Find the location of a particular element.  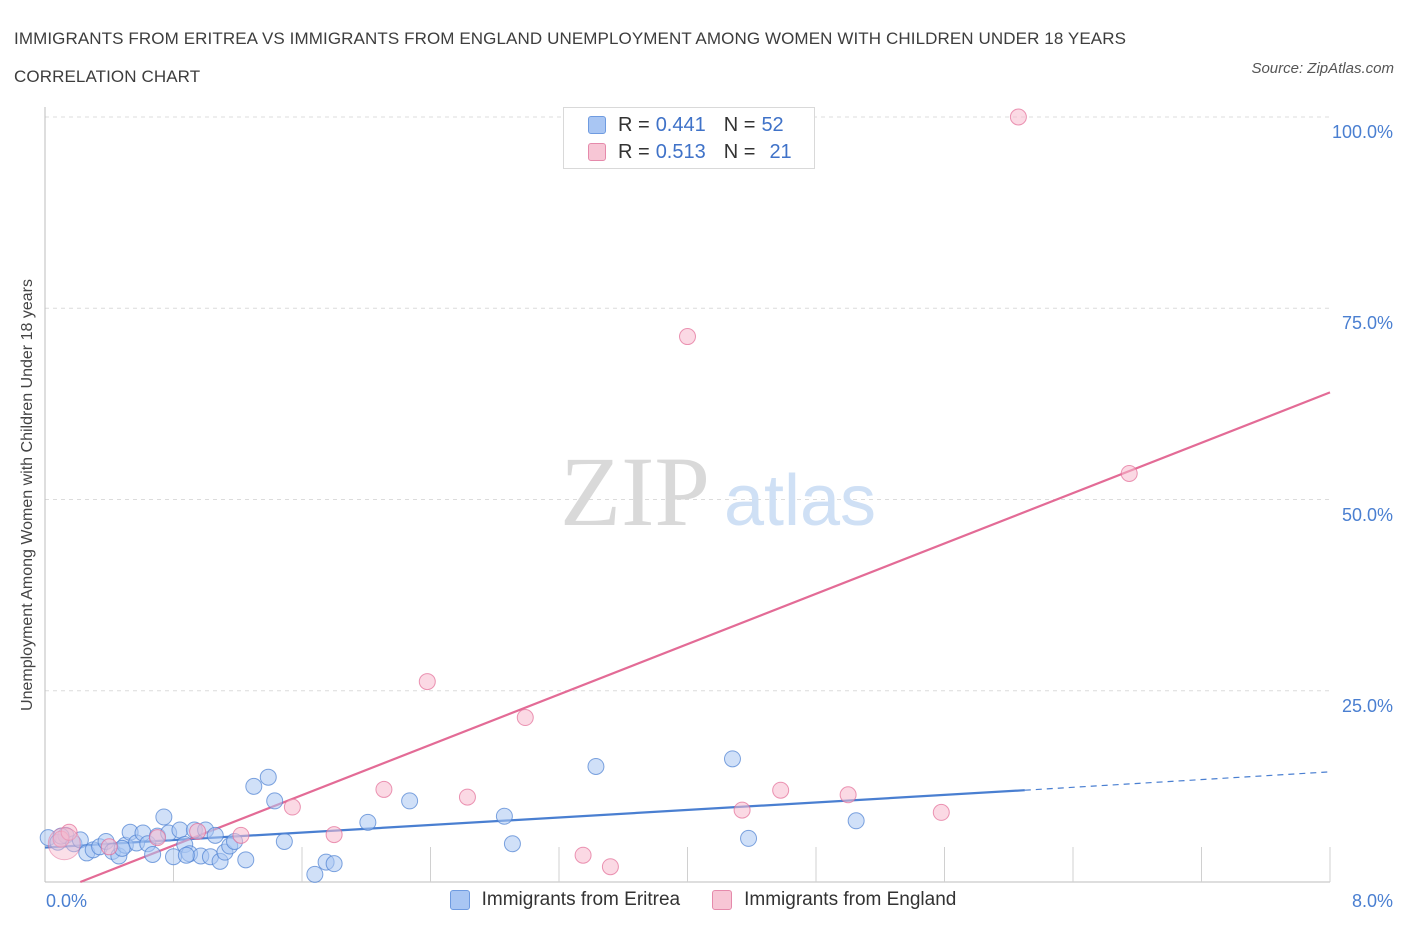

legend-item-england: Immigrants from England is located at coordinates (834, 900).